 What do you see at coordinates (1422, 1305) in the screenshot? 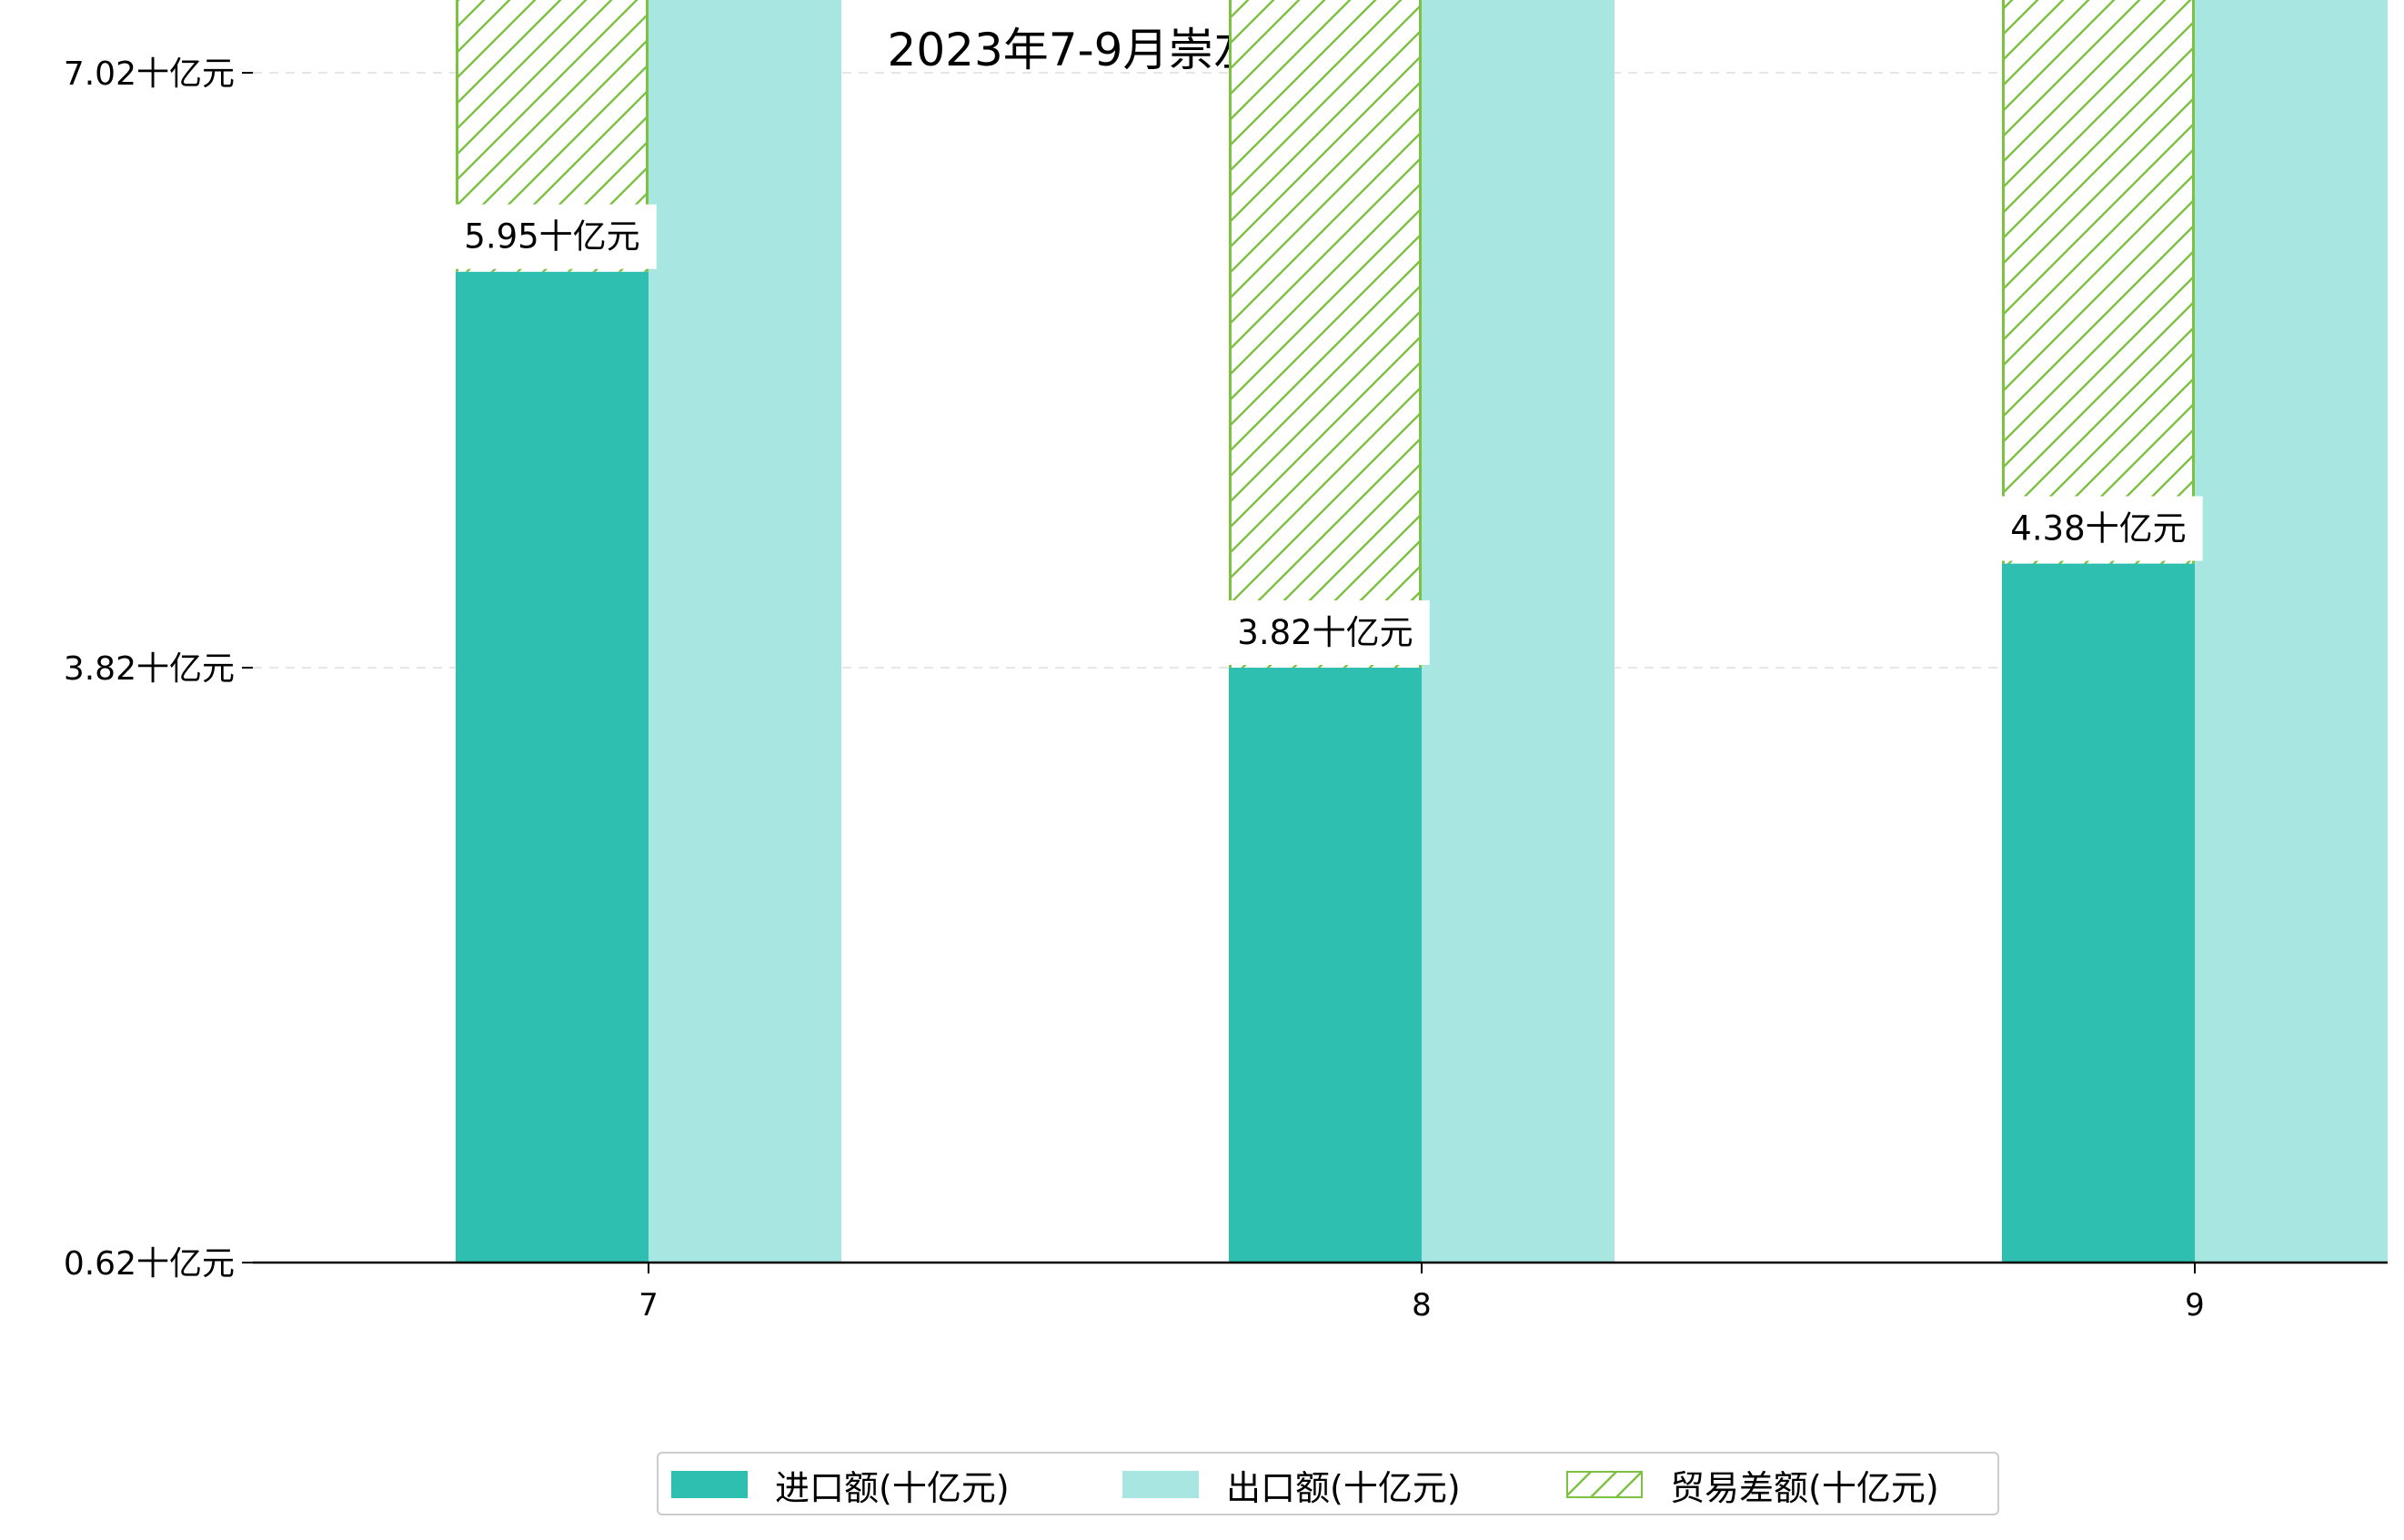
I see `x-tick-label: 8` at bounding box center [1422, 1305].